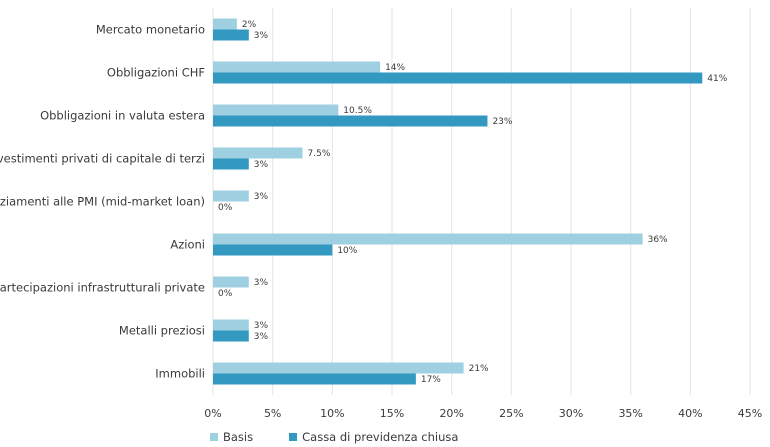 The height and width of the screenshot is (447, 770). Describe the element at coordinates (187, 245) in the screenshot. I see `category-label: Azioni` at that location.